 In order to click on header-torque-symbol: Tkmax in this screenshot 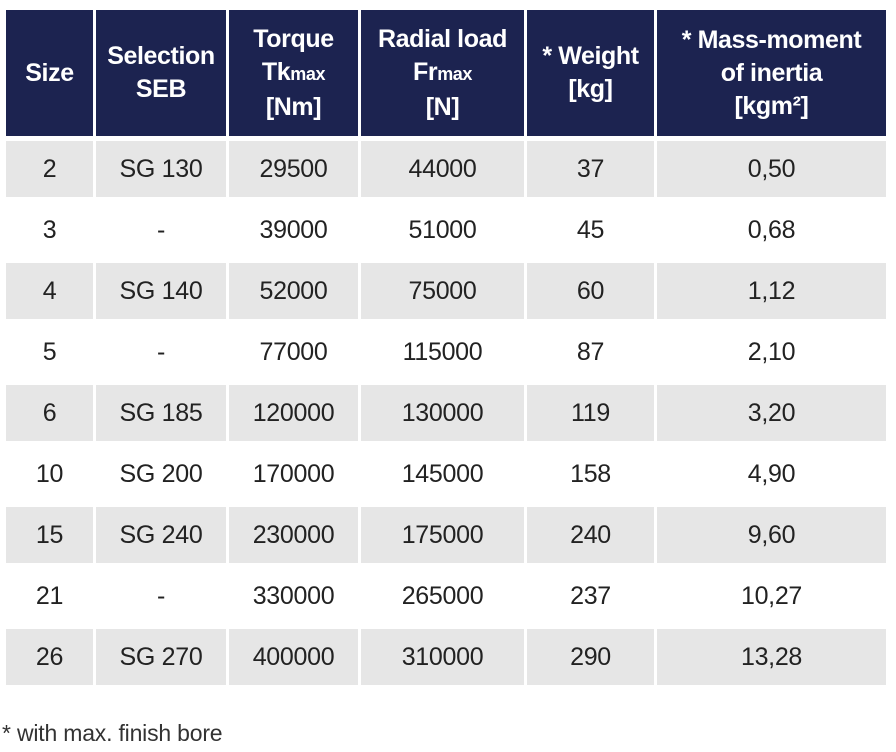, I will do `click(293, 71)`.